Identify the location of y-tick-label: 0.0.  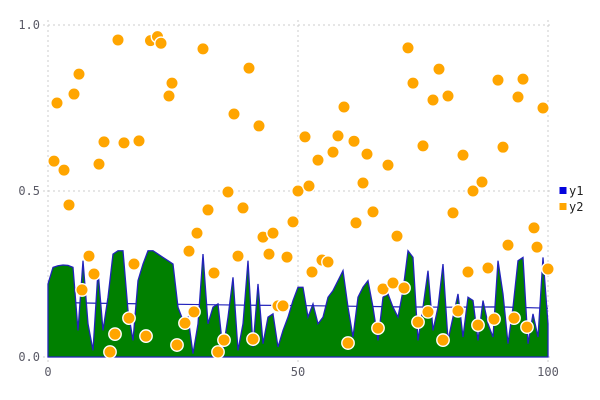
(29, 357).